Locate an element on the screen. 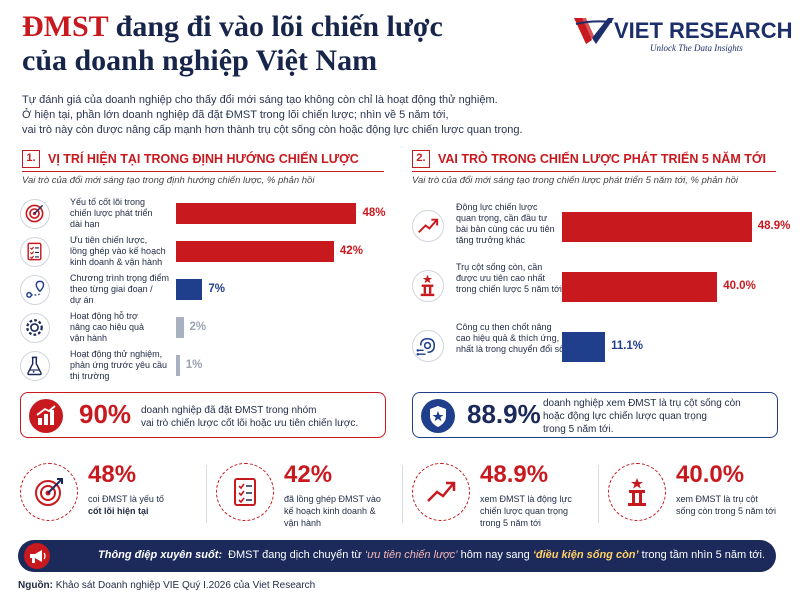 Image resolution: width=800 pixels, height=600 pixels. bar-label-line: cao hiệu quả & thích ứng, is located at coordinates (508, 338).